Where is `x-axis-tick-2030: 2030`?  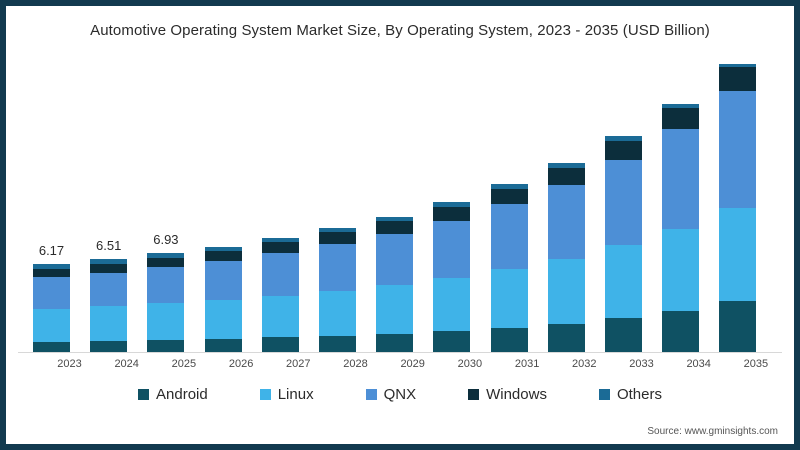
x-axis-tick-2030: 2030 is located at coordinates (470, 364).